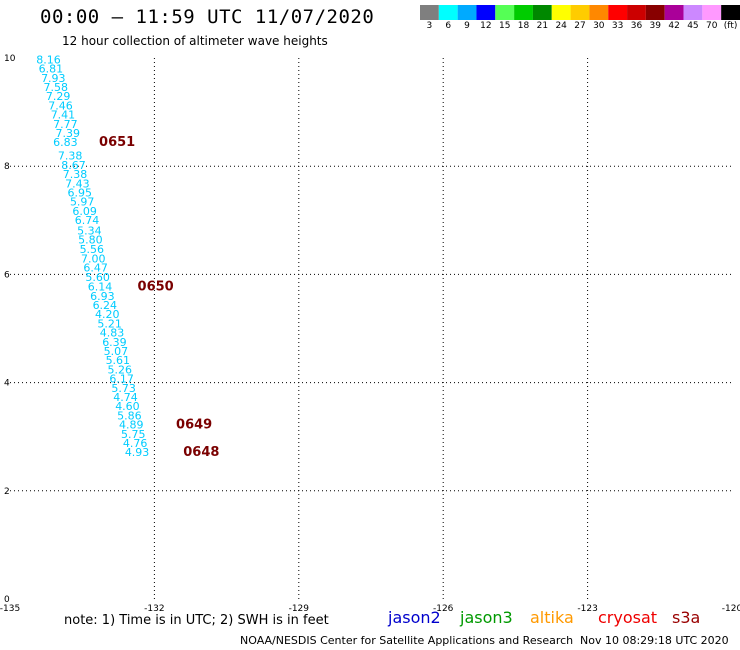  I want to click on color-scale-label: 24, so click(561, 26).